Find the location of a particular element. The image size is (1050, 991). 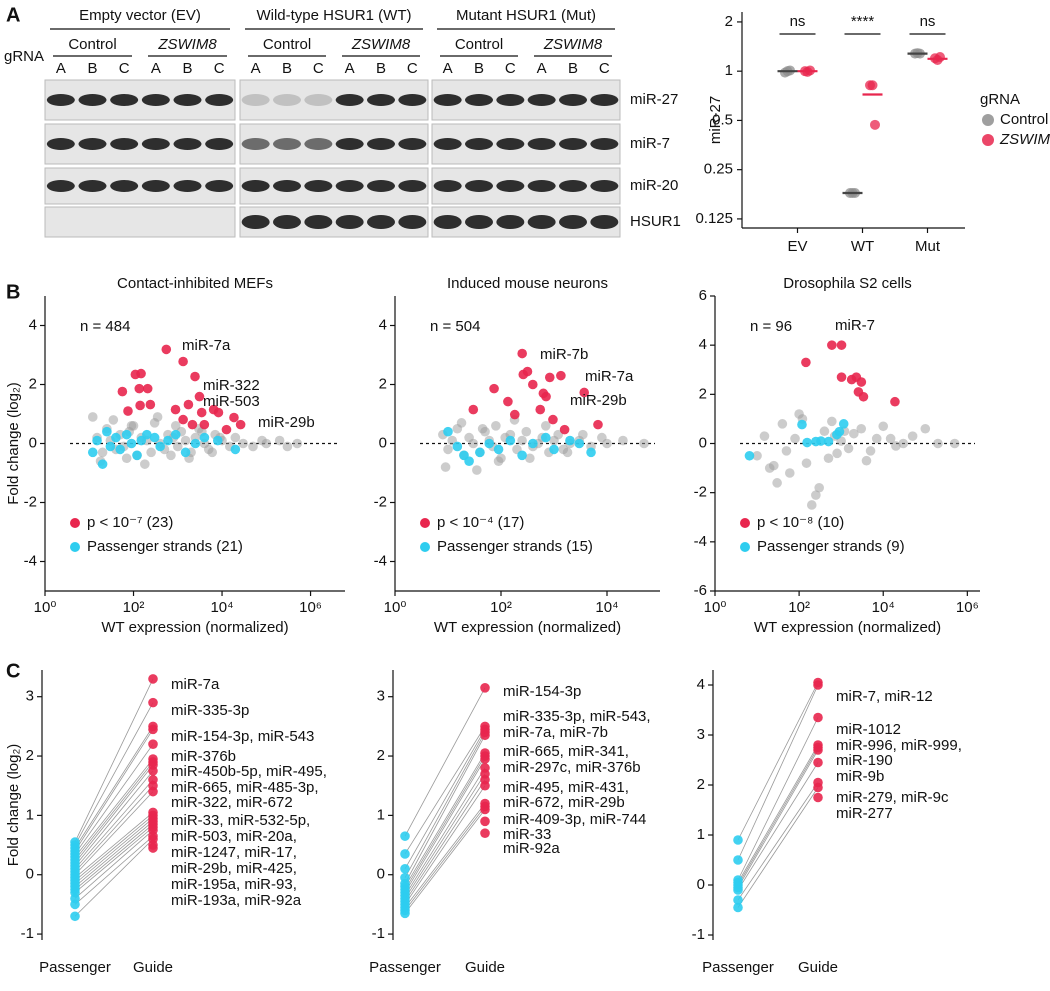

y-tick-label: -1 is located at coordinates (698, 934).